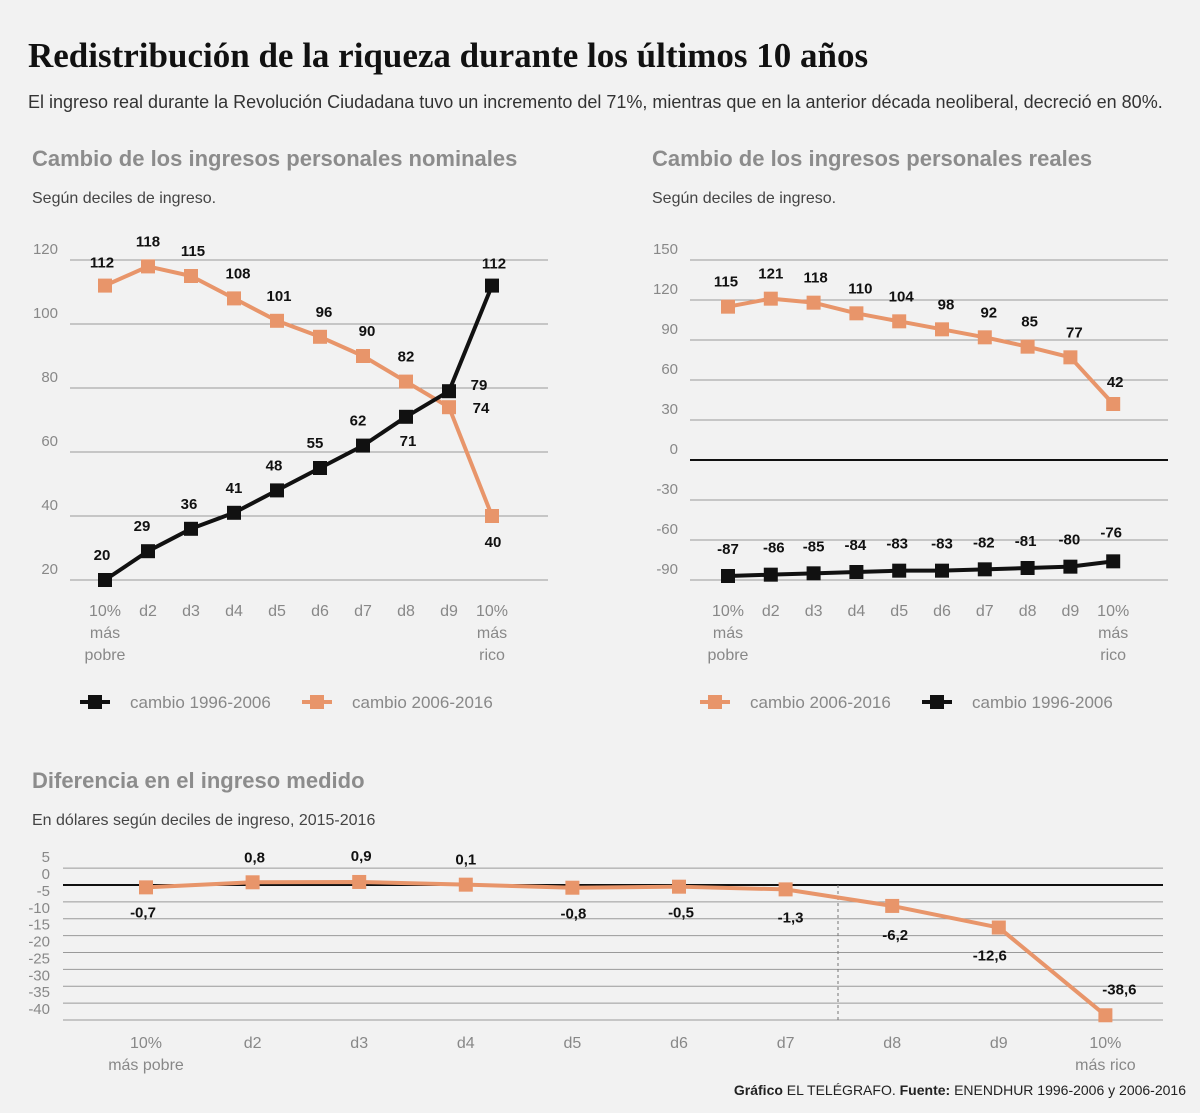 The width and height of the screenshot is (1200, 1113). What do you see at coordinates (1113, 633) in the screenshot?
I see `c2-x-tick: más` at bounding box center [1113, 633].